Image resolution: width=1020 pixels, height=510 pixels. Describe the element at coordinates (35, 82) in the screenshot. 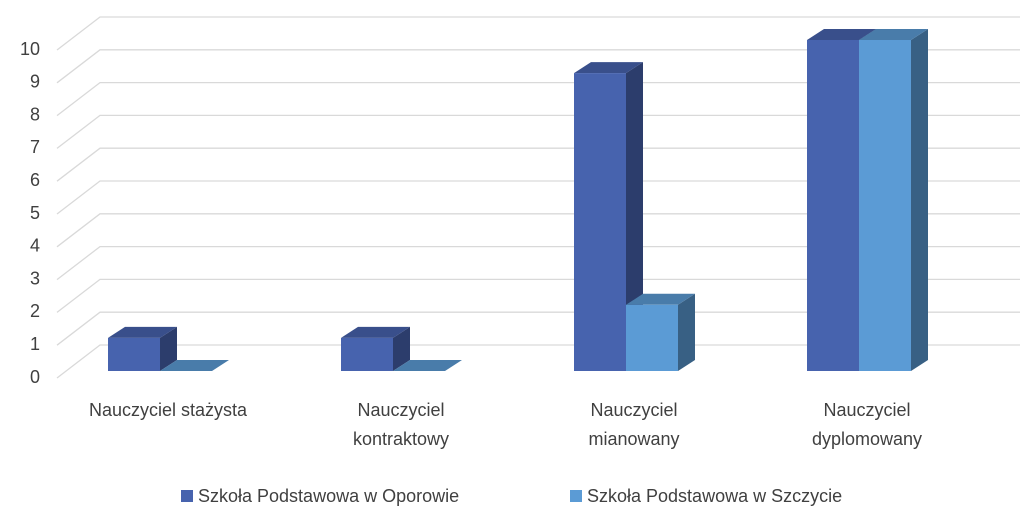

I see `y-tick-label: 9` at that location.